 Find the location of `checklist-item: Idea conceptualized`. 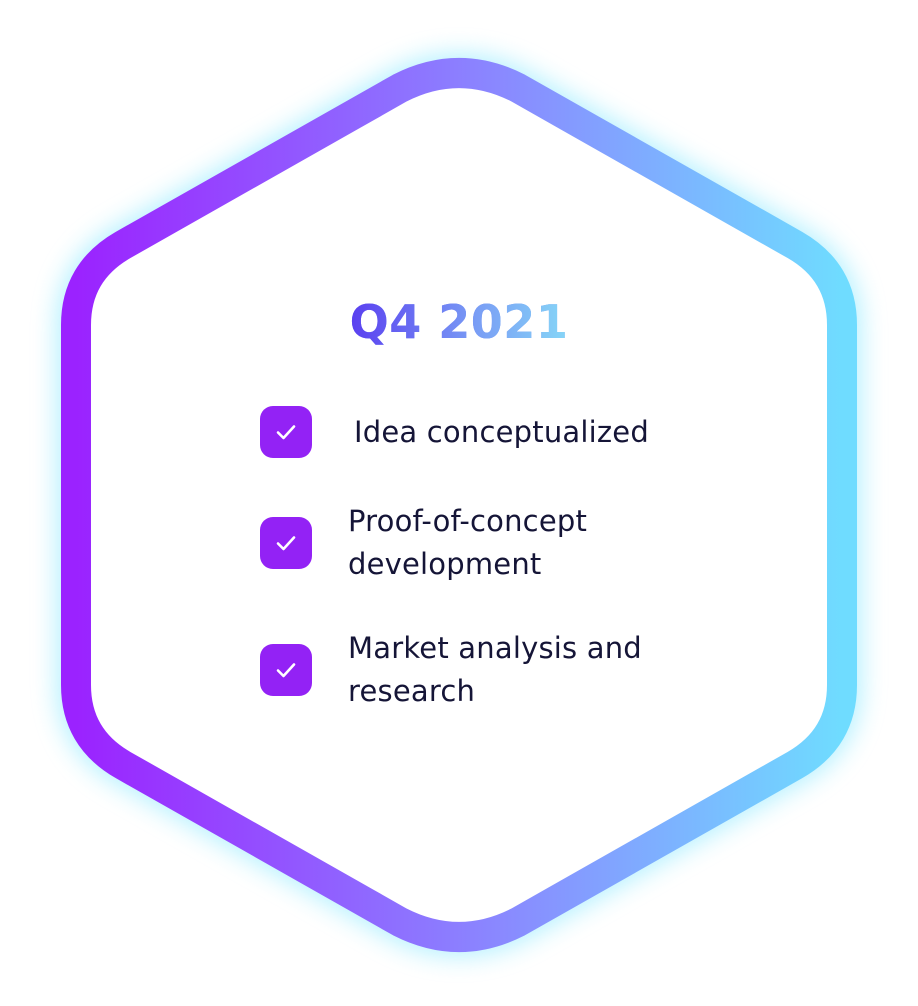

checklist-item: Idea conceptualized is located at coordinates (454, 432).